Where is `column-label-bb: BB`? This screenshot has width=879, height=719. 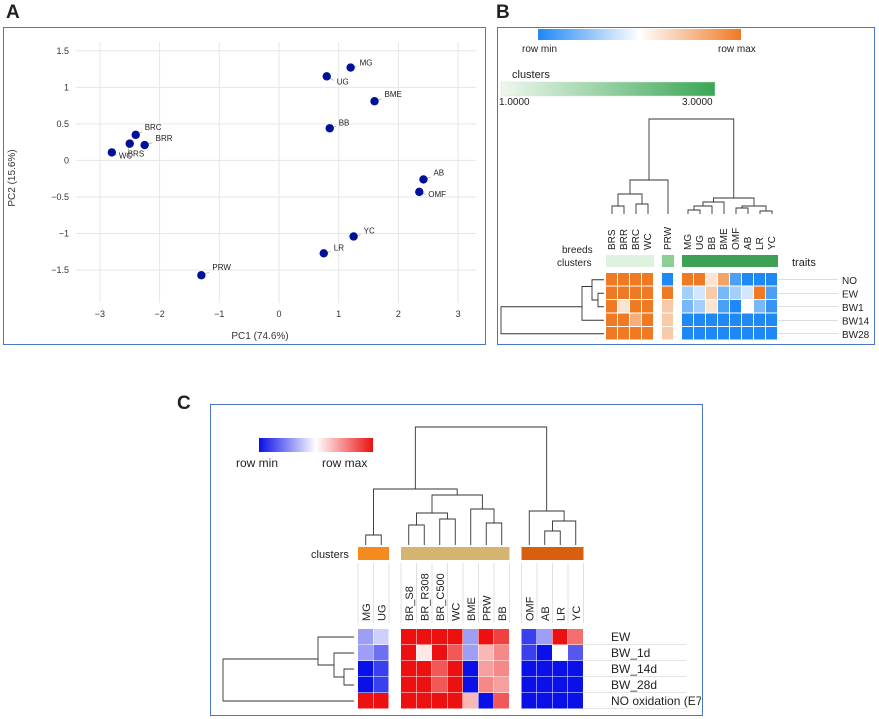
column-label-bb: BB is located at coordinates (712, 243).